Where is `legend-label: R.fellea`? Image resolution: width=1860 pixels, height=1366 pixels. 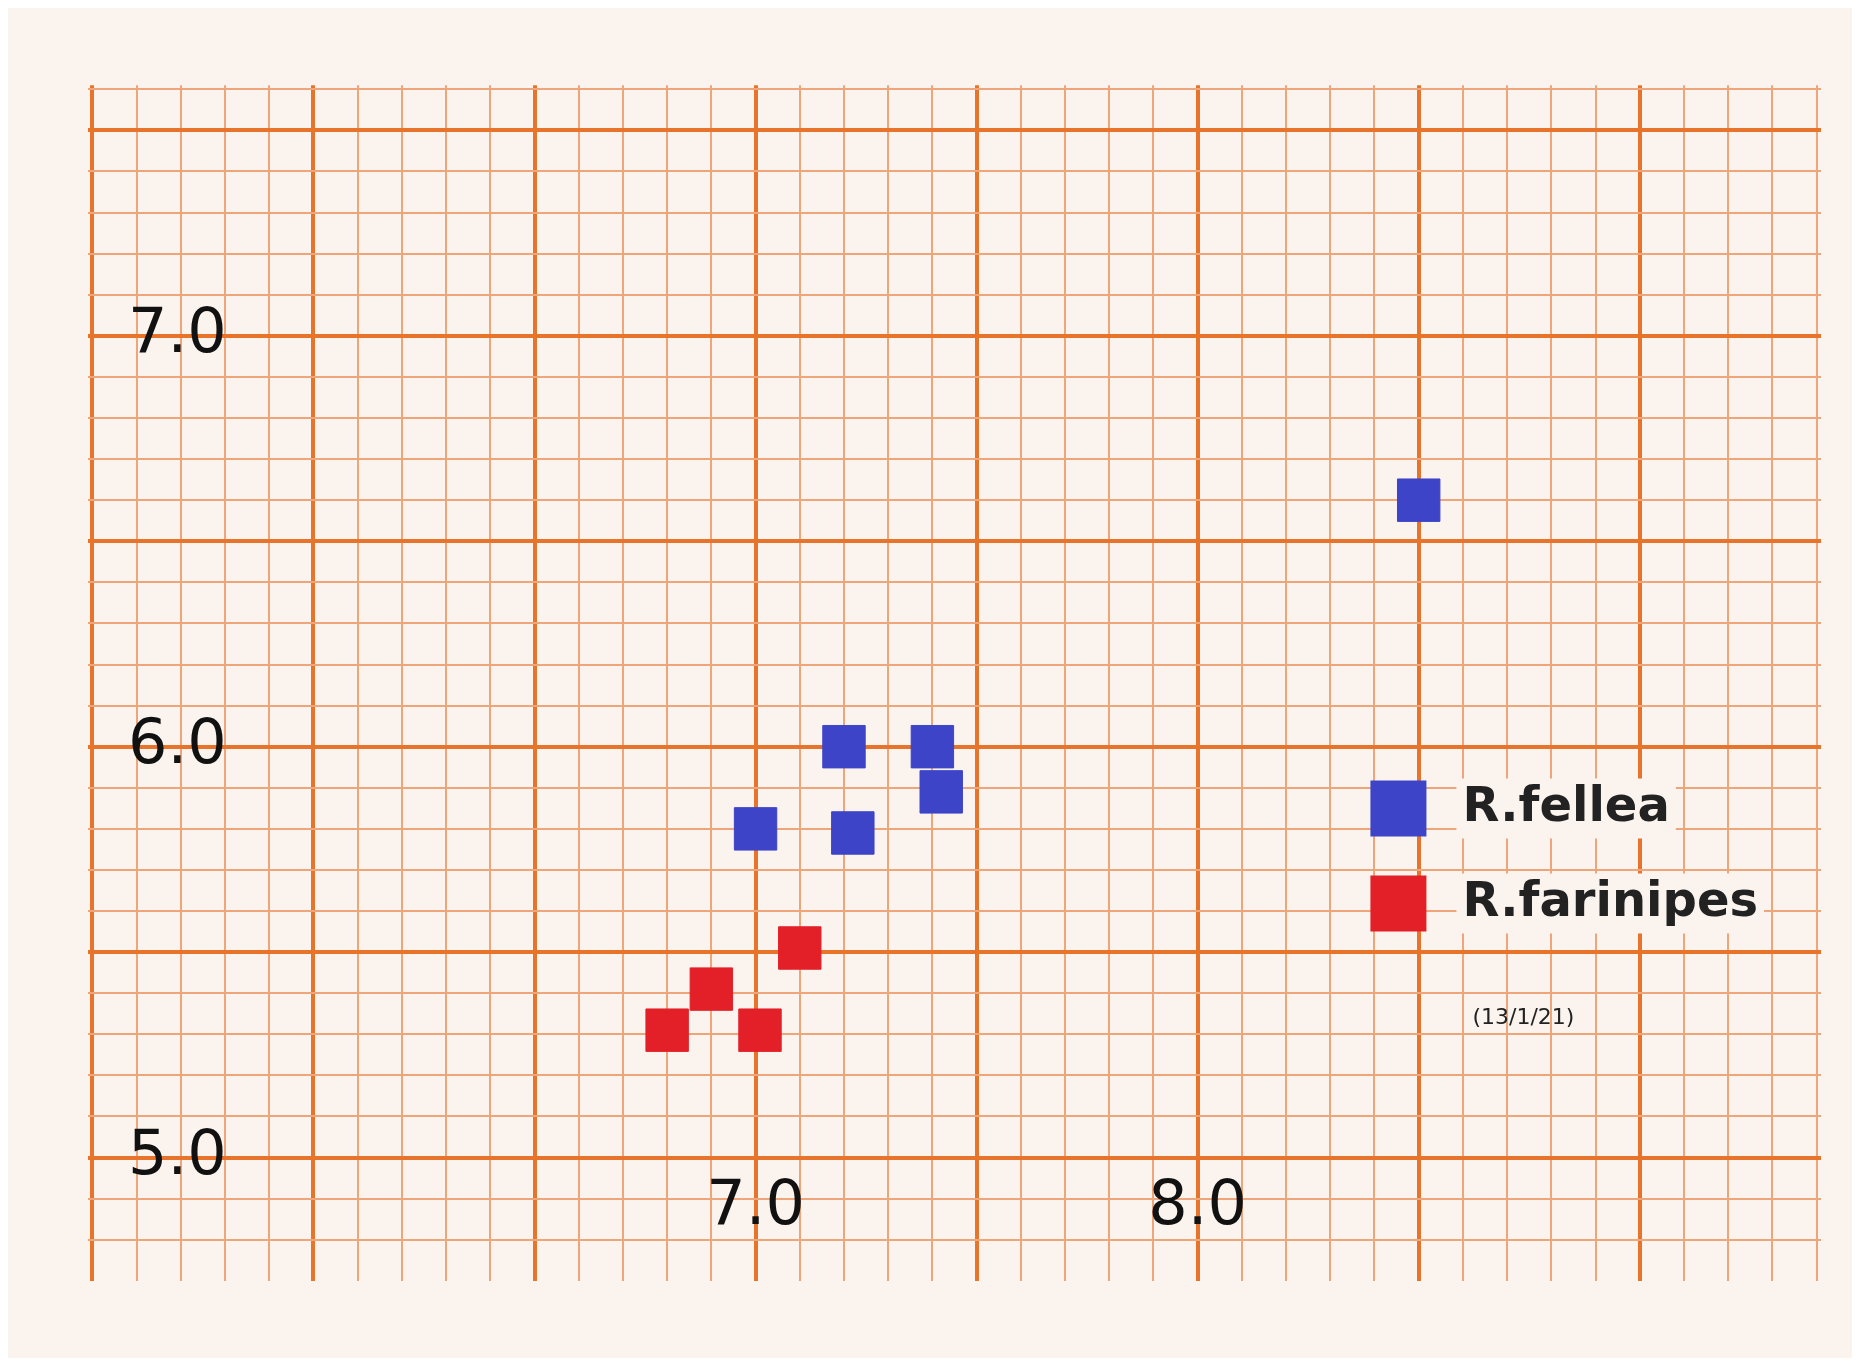
legend-label: R.fellea is located at coordinates (1566, 804).